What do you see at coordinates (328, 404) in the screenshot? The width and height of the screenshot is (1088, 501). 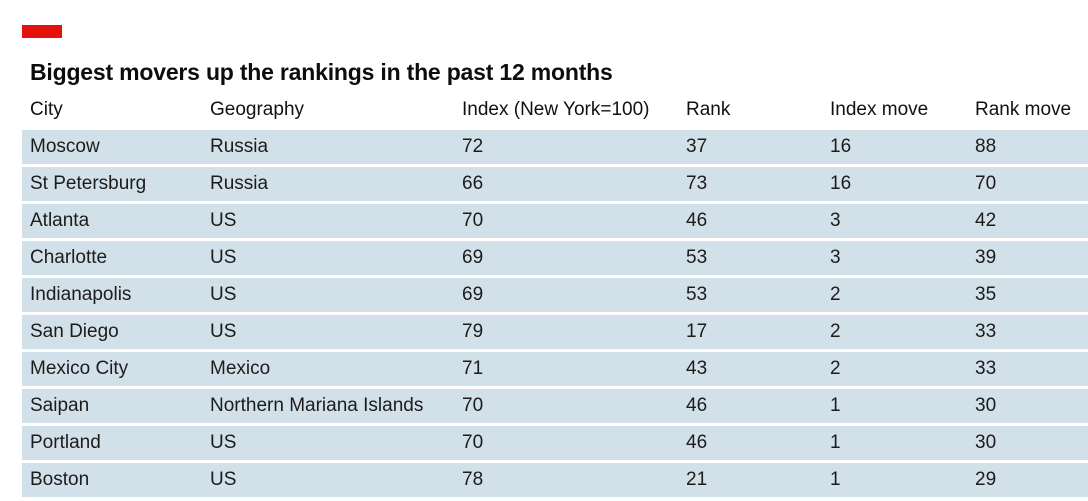 I see `cell-geography: Northern Mariana Islands` at bounding box center [328, 404].